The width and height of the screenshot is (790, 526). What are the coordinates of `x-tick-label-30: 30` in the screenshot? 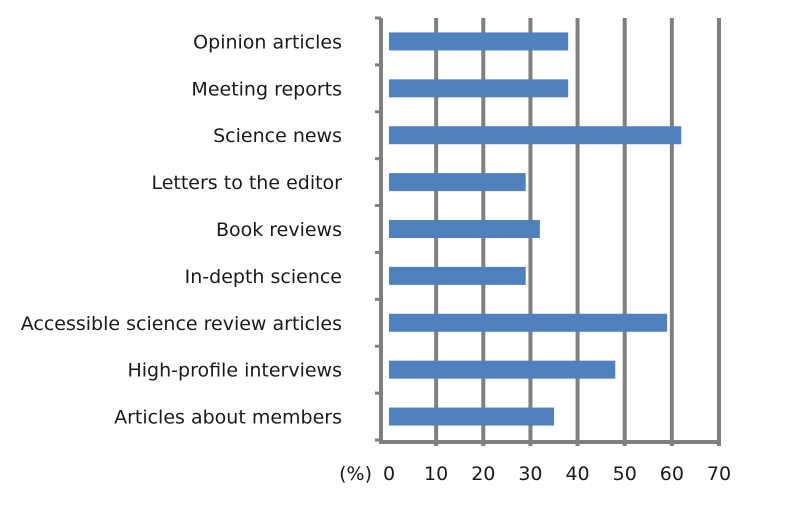 It's located at (530, 474).